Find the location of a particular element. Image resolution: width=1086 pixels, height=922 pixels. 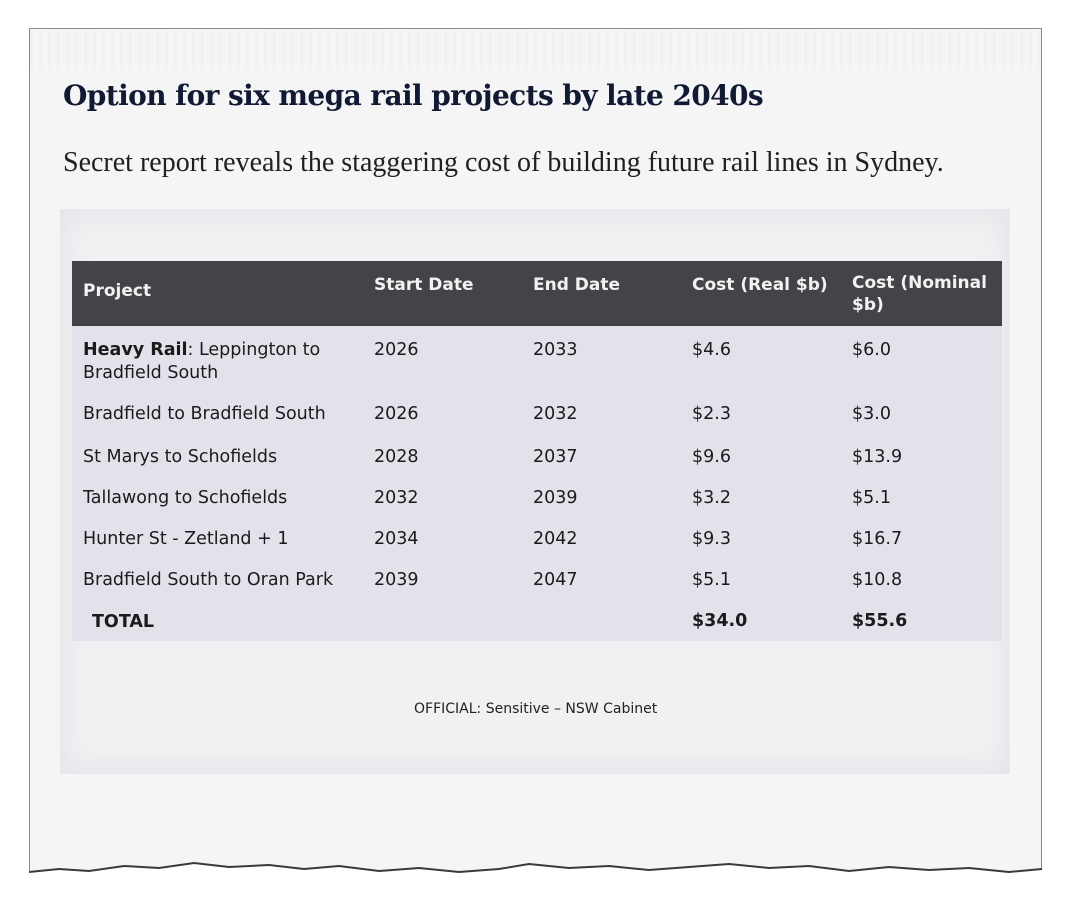

table-row-project: St Marys to Schofields is located at coordinates (180, 457).